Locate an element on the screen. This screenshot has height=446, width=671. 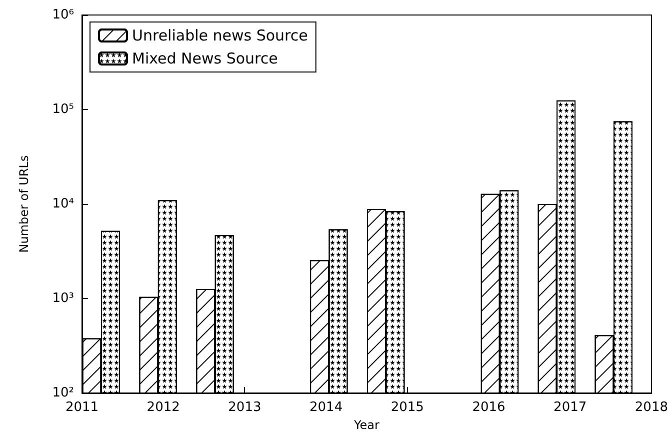
x-tick-label: 2015 is located at coordinates (407, 407).